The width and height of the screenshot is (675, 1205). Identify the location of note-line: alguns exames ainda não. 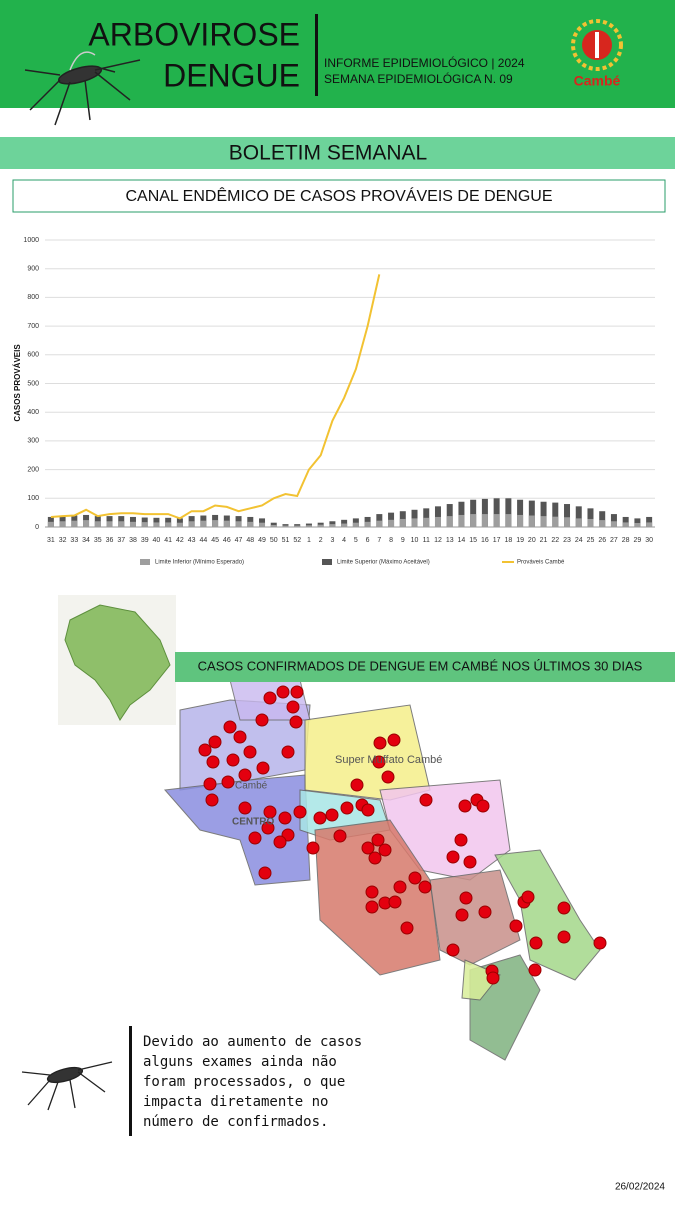
(240, 1062).